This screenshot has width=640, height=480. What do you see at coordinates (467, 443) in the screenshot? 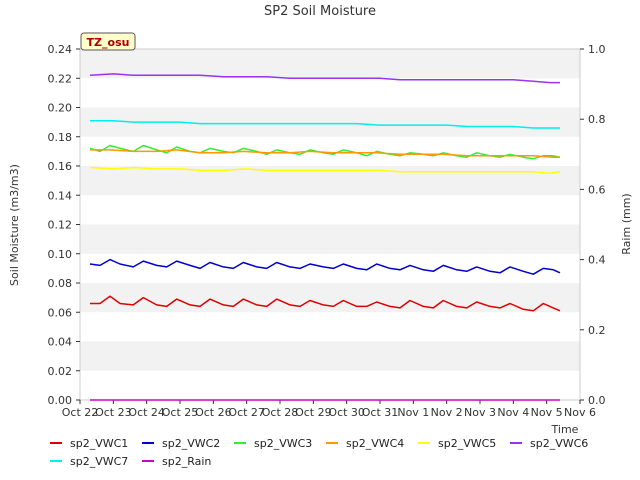
I see `legend-label-sp2-vwc5: sp2_VWC5` at bounding box center [467, 443].